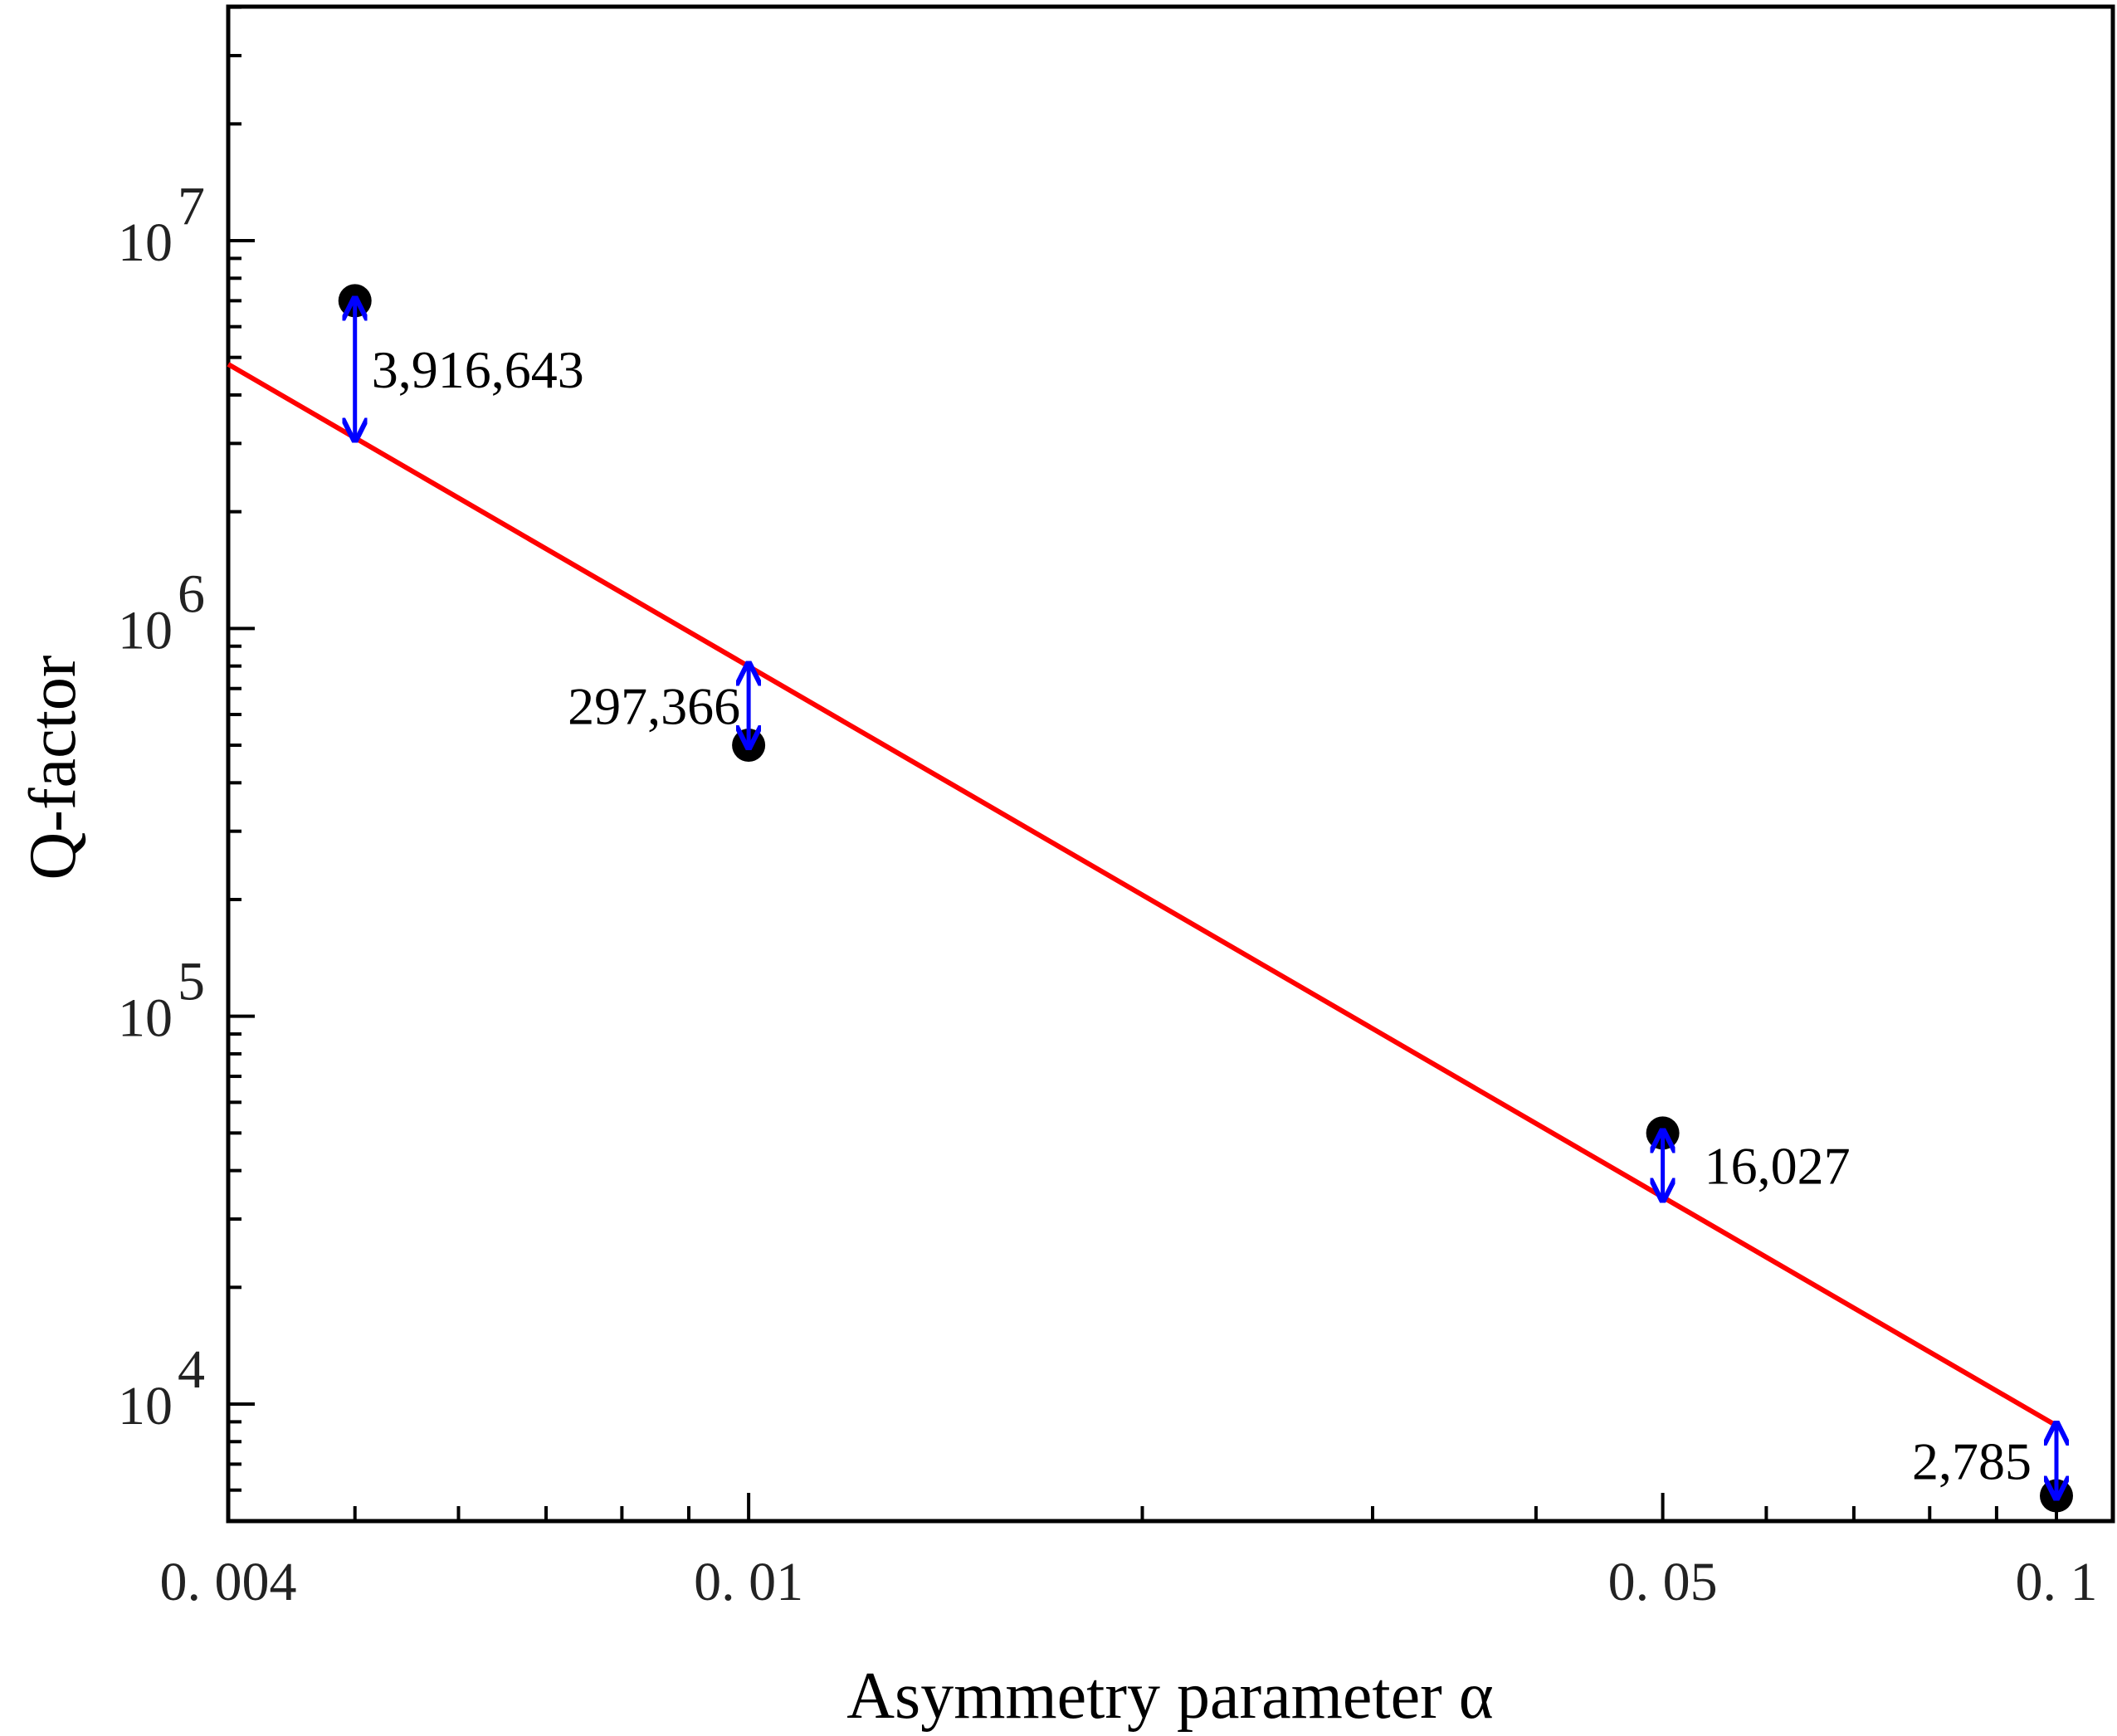 This screenshot has width=2117, height=1736. Describe the element at coordinates (192, 1369) in the screenshot. I see `y-tick-exponent: 4` at that location.